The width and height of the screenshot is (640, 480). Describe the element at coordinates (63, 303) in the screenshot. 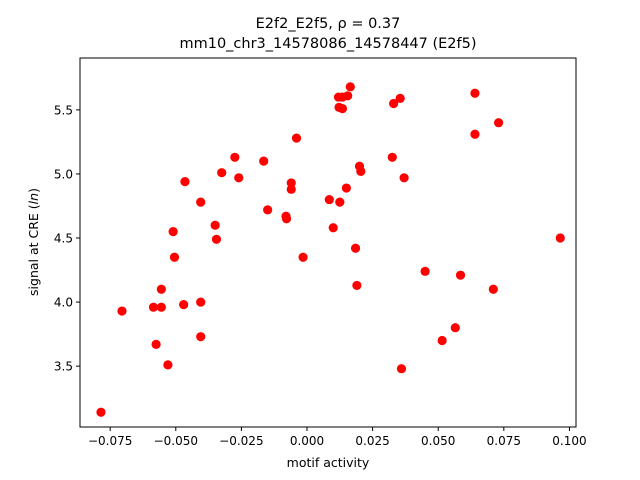

I see `y-tick-label: 4.0` at that location.